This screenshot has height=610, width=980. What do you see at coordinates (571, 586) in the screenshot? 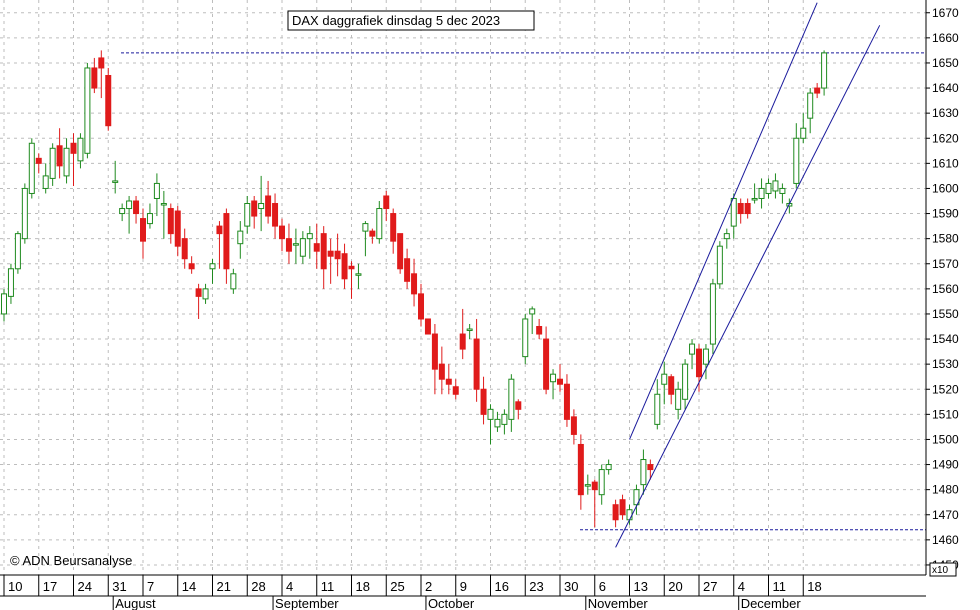
I see `x-tick-label: 30` at bounding box center [571, 586].